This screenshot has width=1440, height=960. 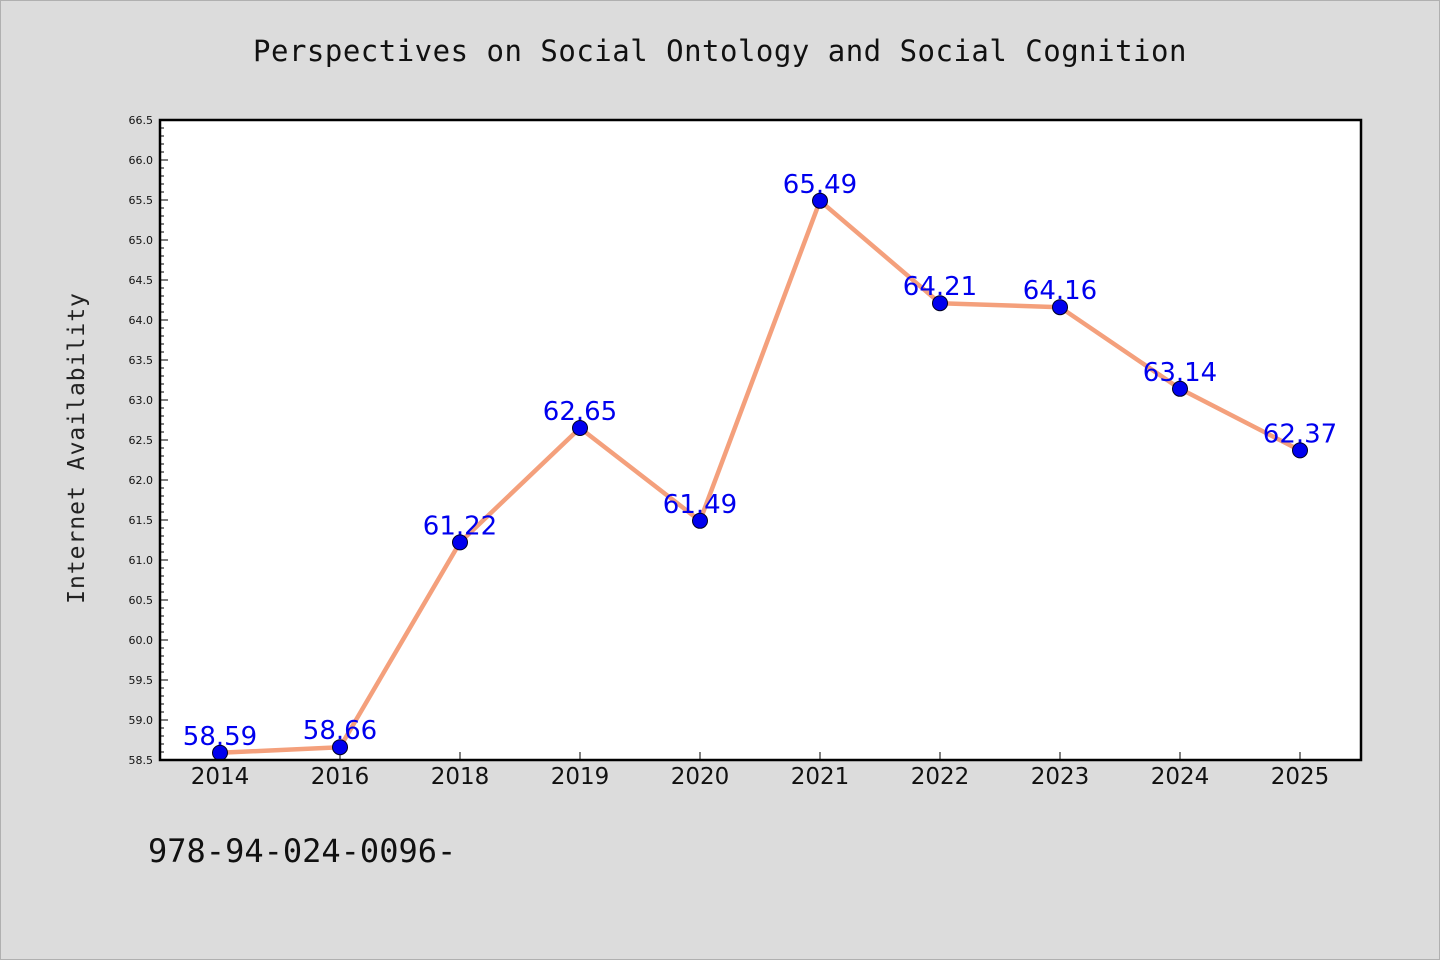 I want to click on x-tick-label: 2016, so click(x=340, y=777).